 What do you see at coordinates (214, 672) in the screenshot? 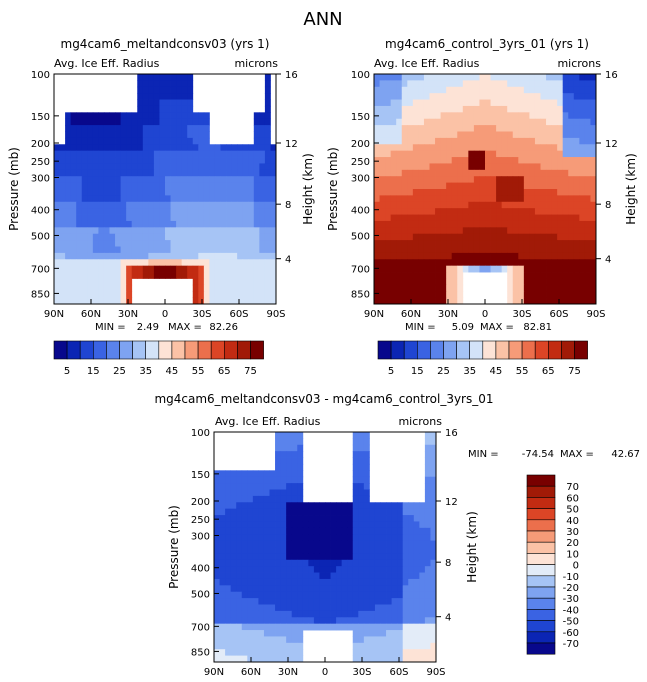
I see `x-tick-label: 90N` at bounding box center [214, 672].